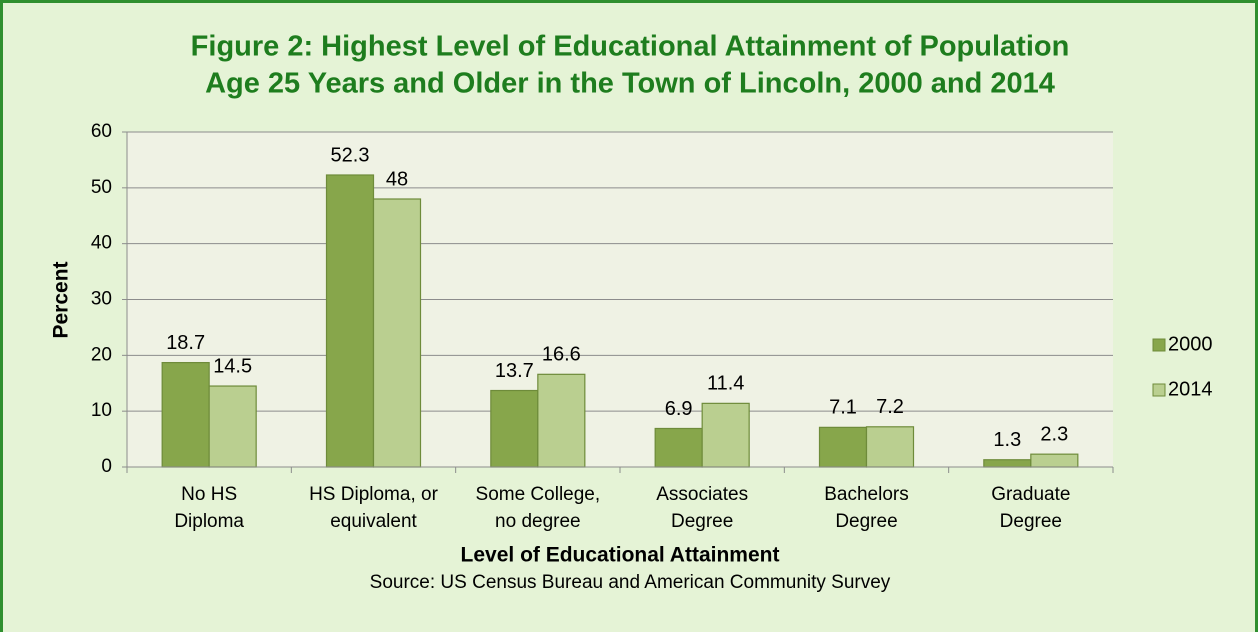 This screenshot has width=1259, height=632. Describe the element at coordinates (514, 371) in the screenshot. I see `data-label: 13.7` at that location.